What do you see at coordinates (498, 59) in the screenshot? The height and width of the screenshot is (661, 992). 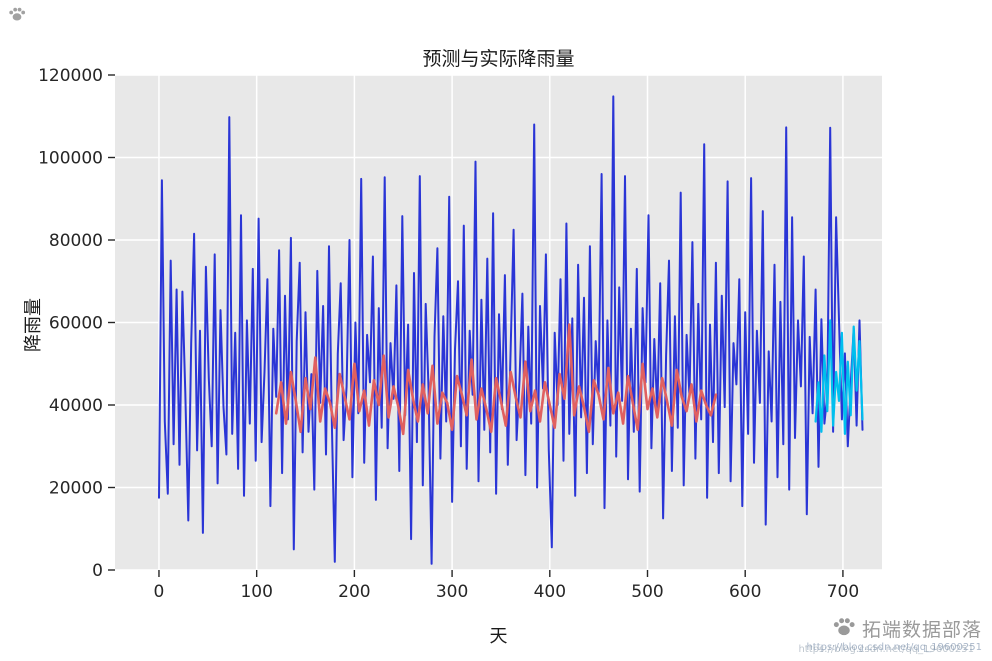 I see `chart-title: 预测与实际降雨量` at bounding box center [498, 59].